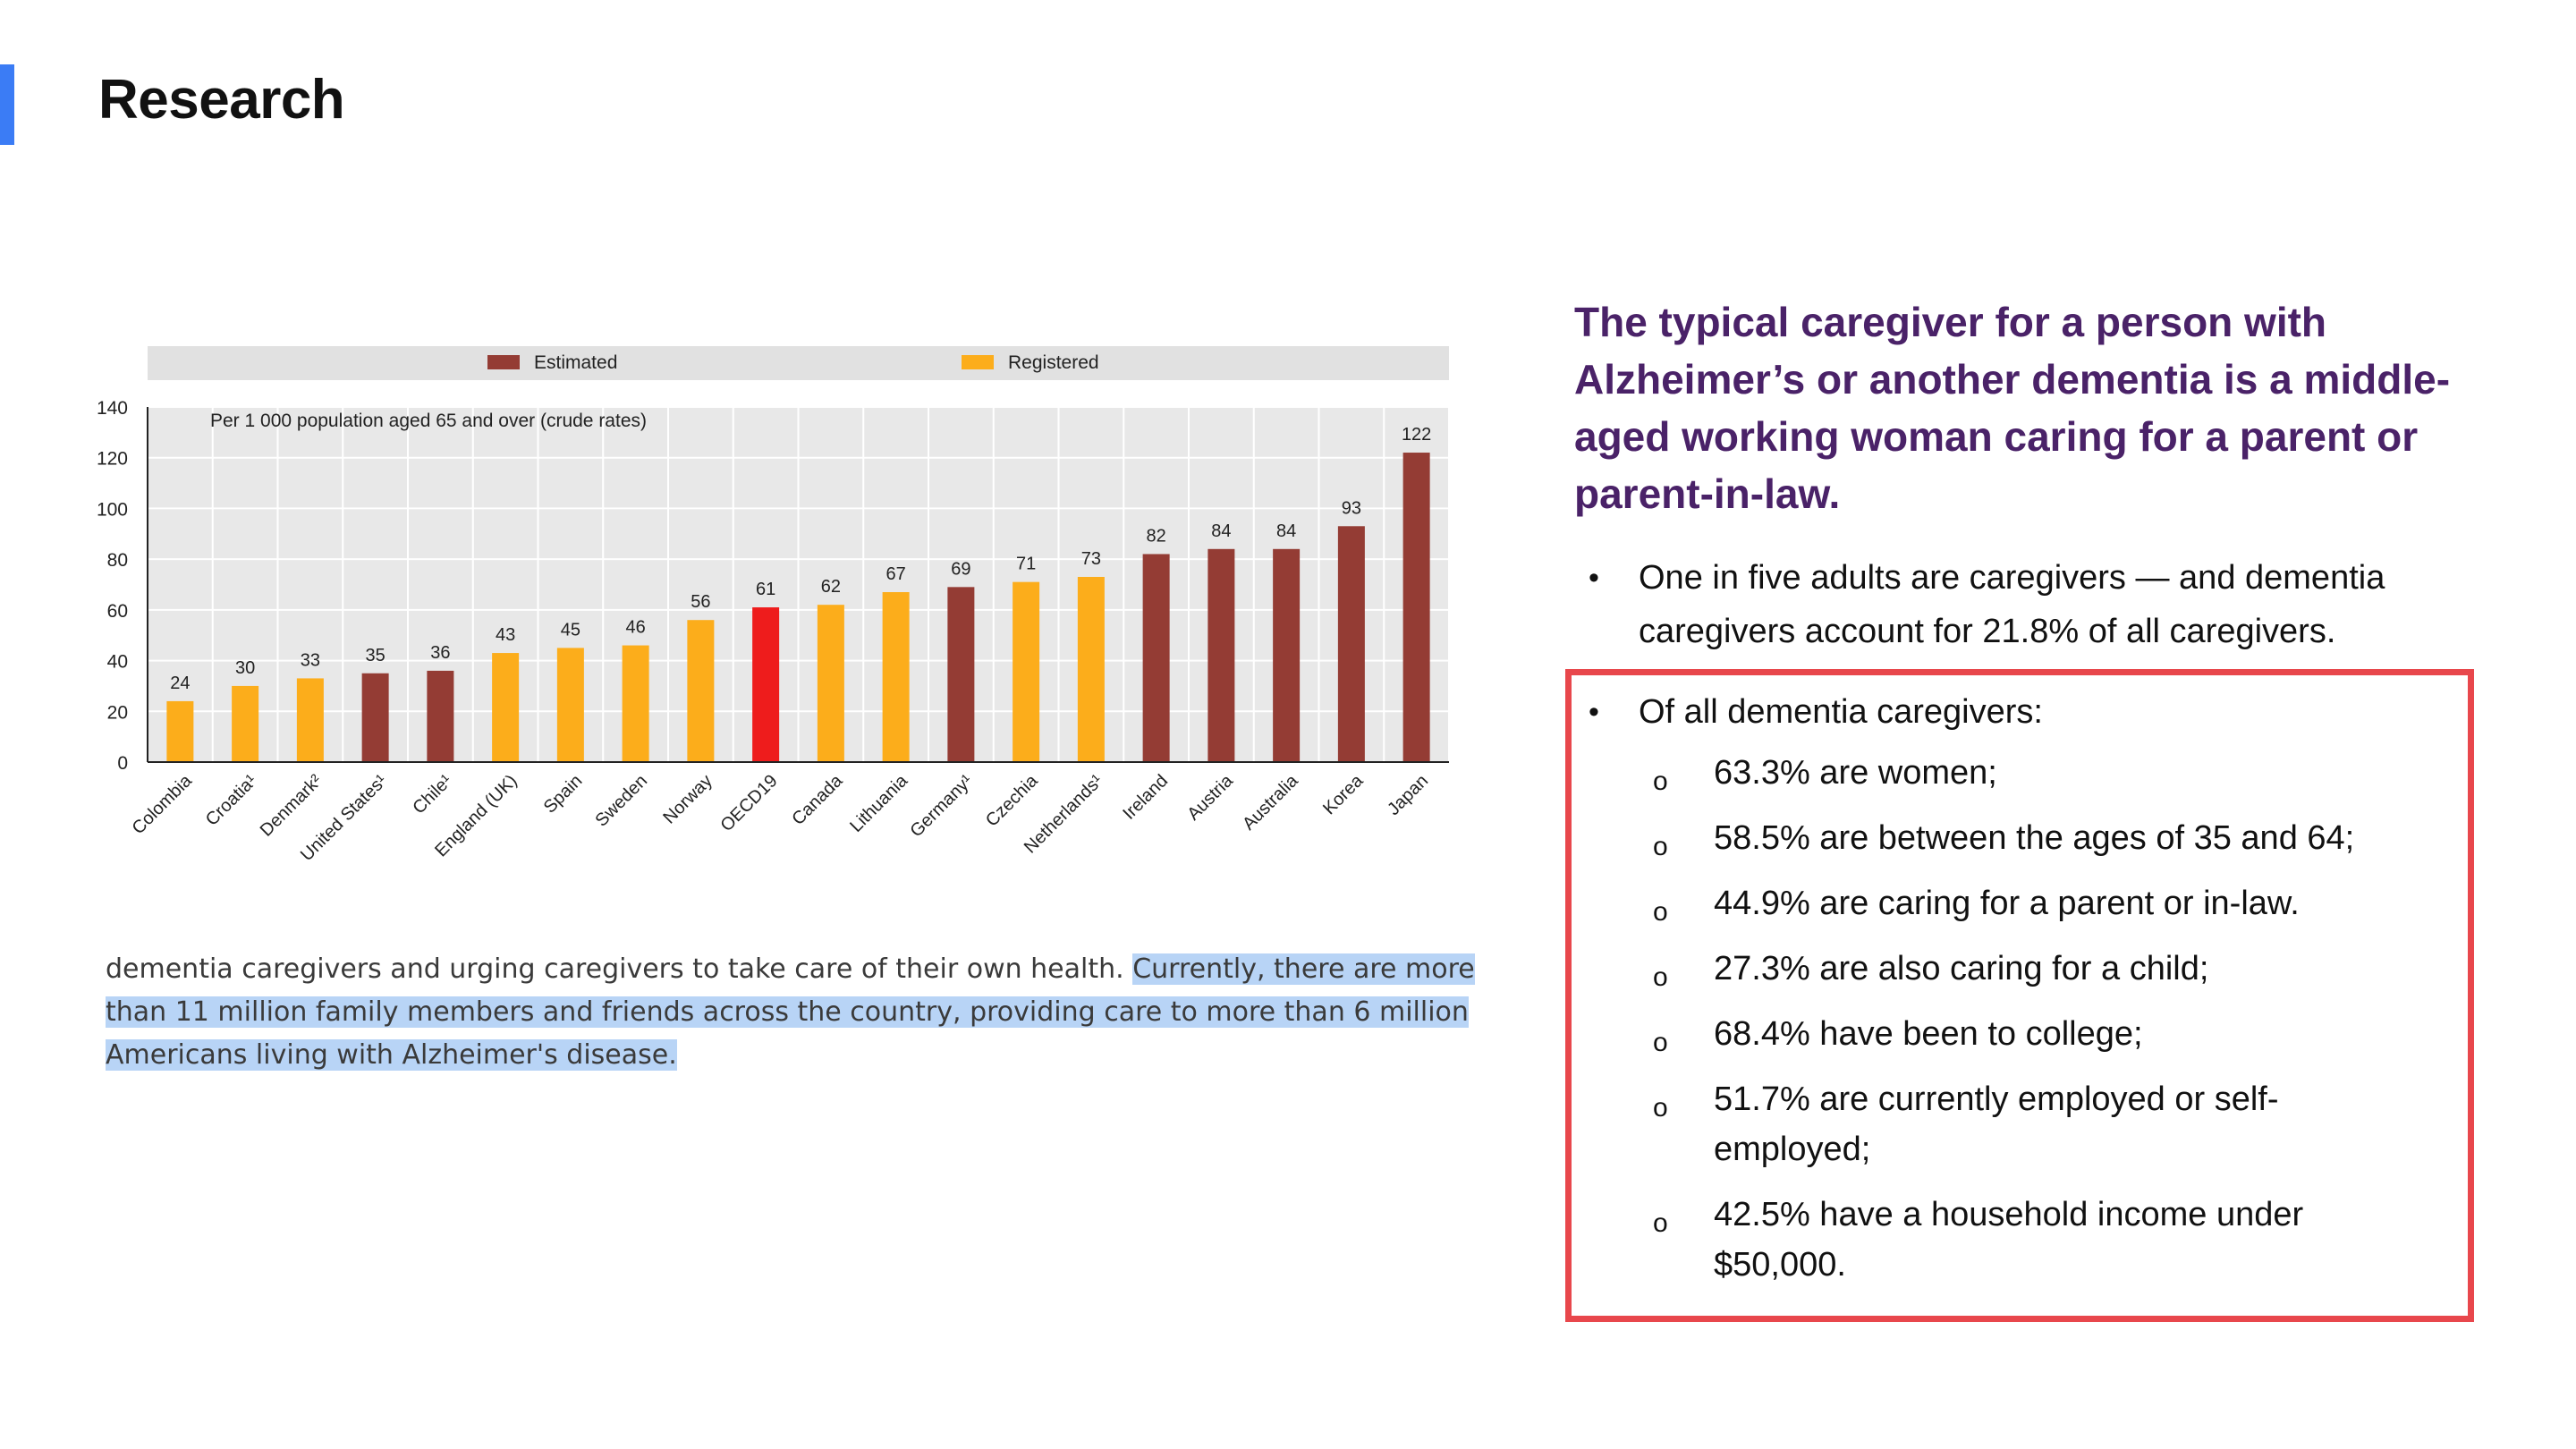 Image resolution: width=2576 pixels, height=1449 pixels. What do you see at coordinates (1156, 536) in the screenshot?
I see `bar-value-label: 82` at bounding box center [1156, 536].